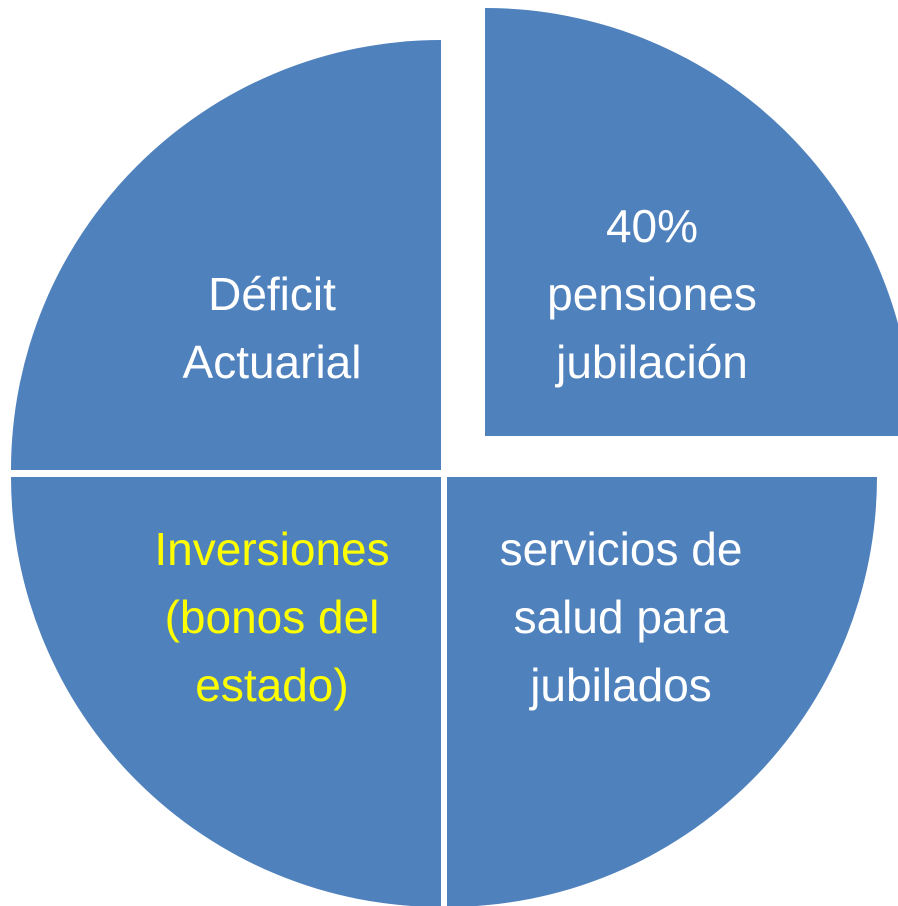  I want to click on label: 40%, so click(652, 226).